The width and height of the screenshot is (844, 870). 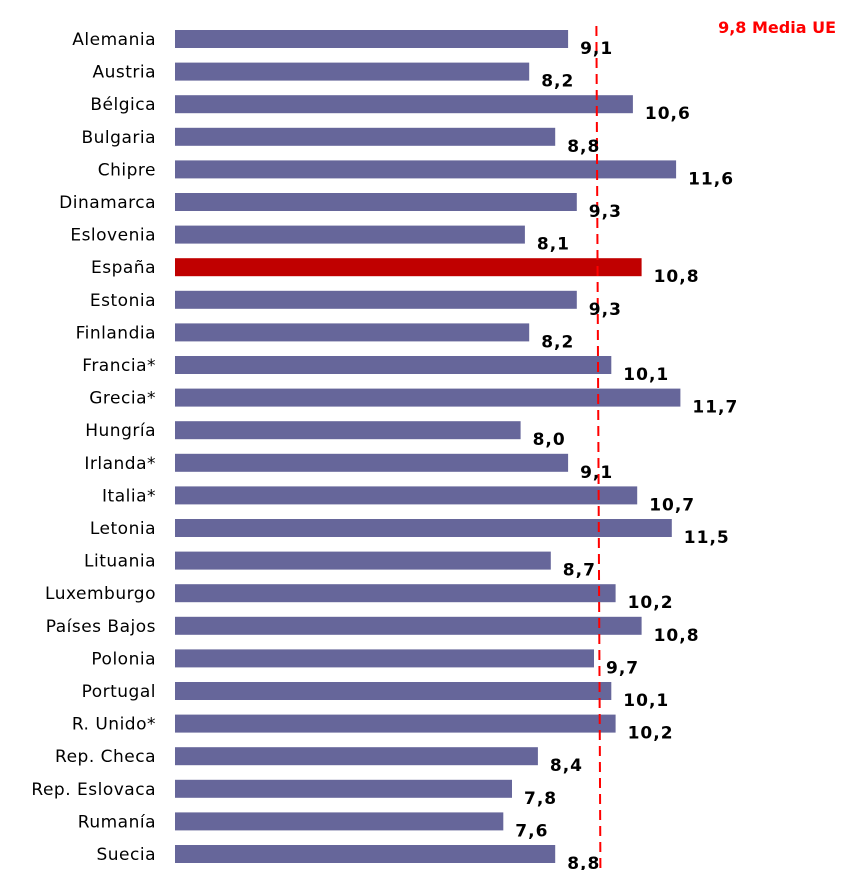 What do you see at coordinates (114, 725) in the screenshot?
I see `category-label: R. Unido*` at bounding box center [114, 725].